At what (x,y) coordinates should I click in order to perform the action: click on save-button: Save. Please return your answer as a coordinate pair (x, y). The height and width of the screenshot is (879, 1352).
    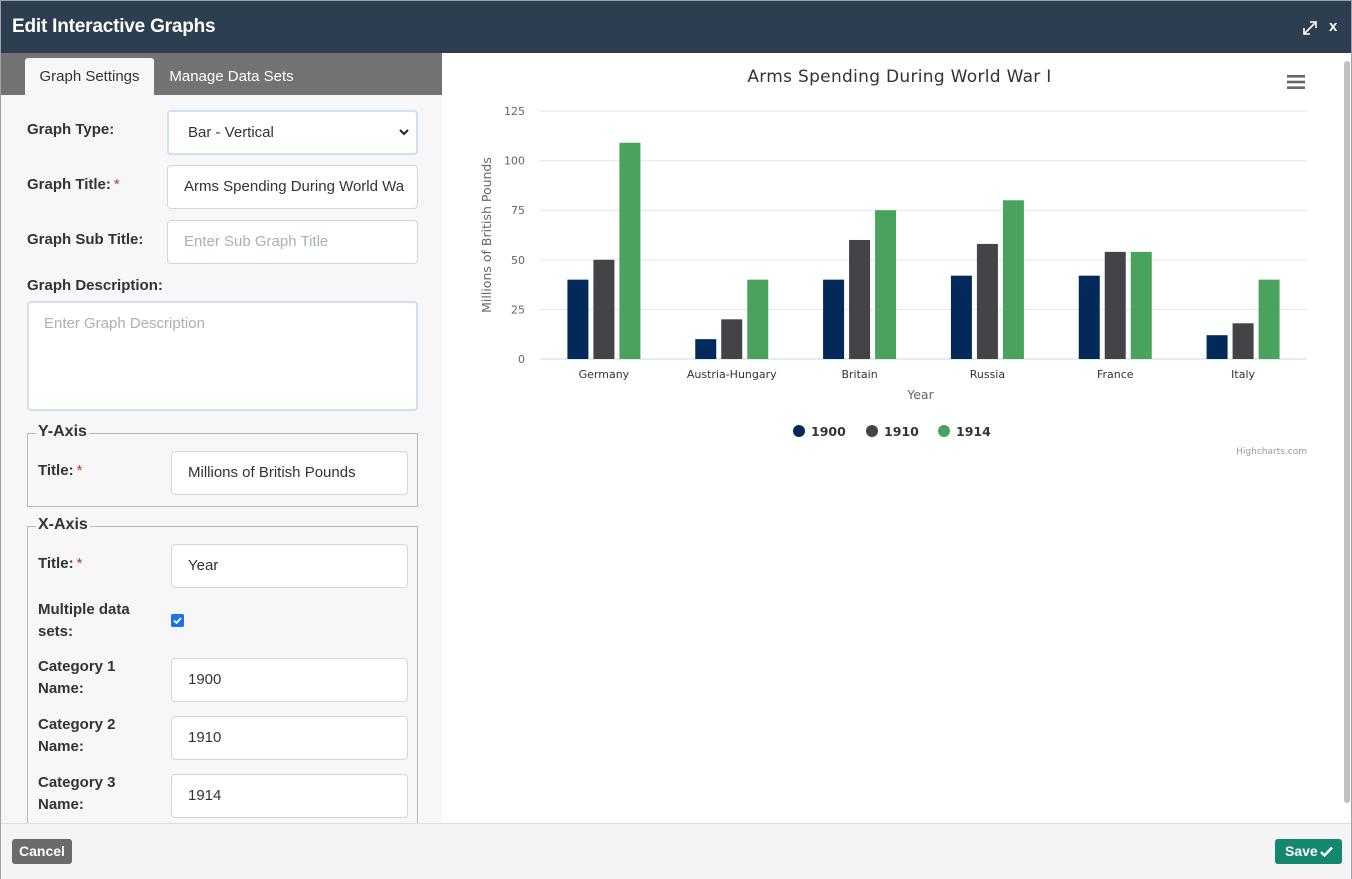
    Looking at the image, I should click on (1308, 851).